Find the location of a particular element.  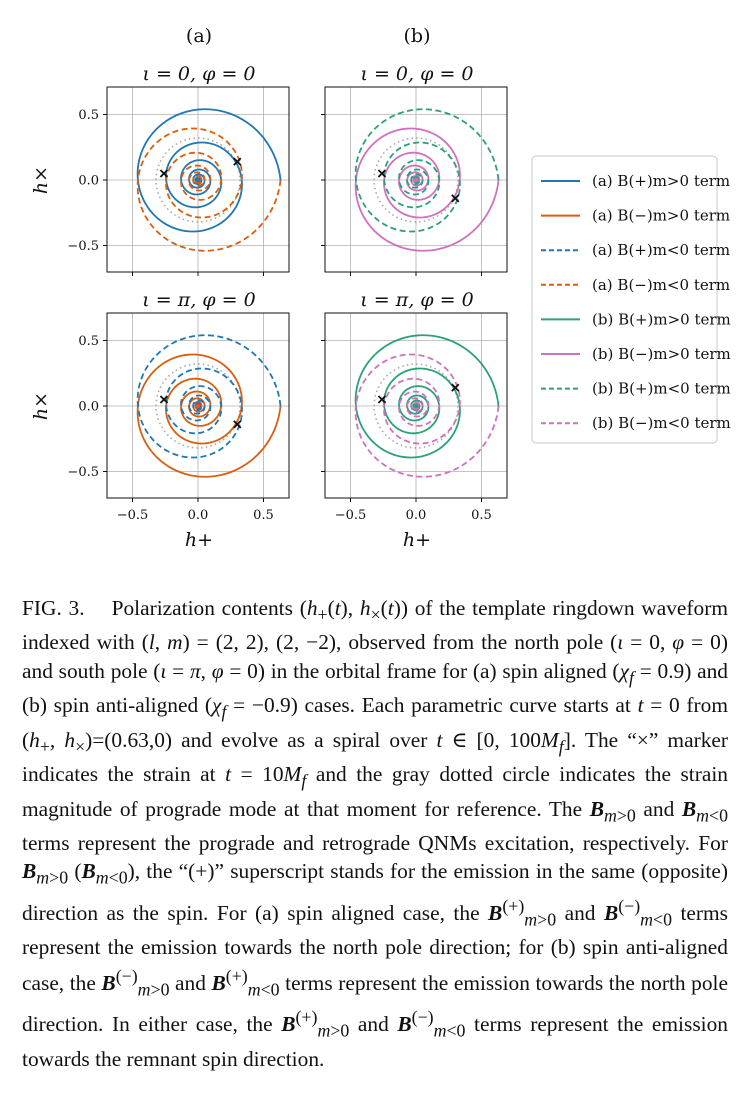

legend-item: (a) B(−)m<0 term is located at coordinates (635, 285).